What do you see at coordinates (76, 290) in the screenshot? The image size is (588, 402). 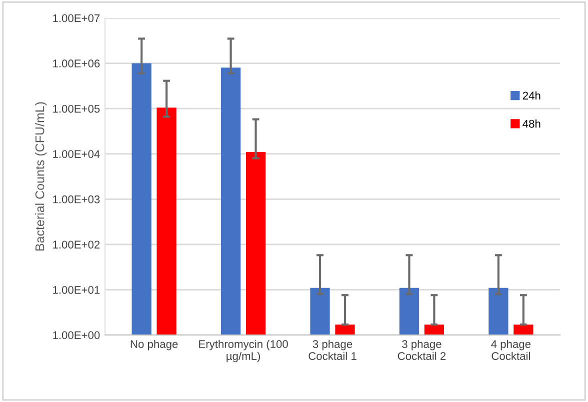 I see `y-tick-label: 1.00E+01` at bounding box center [76, 290].